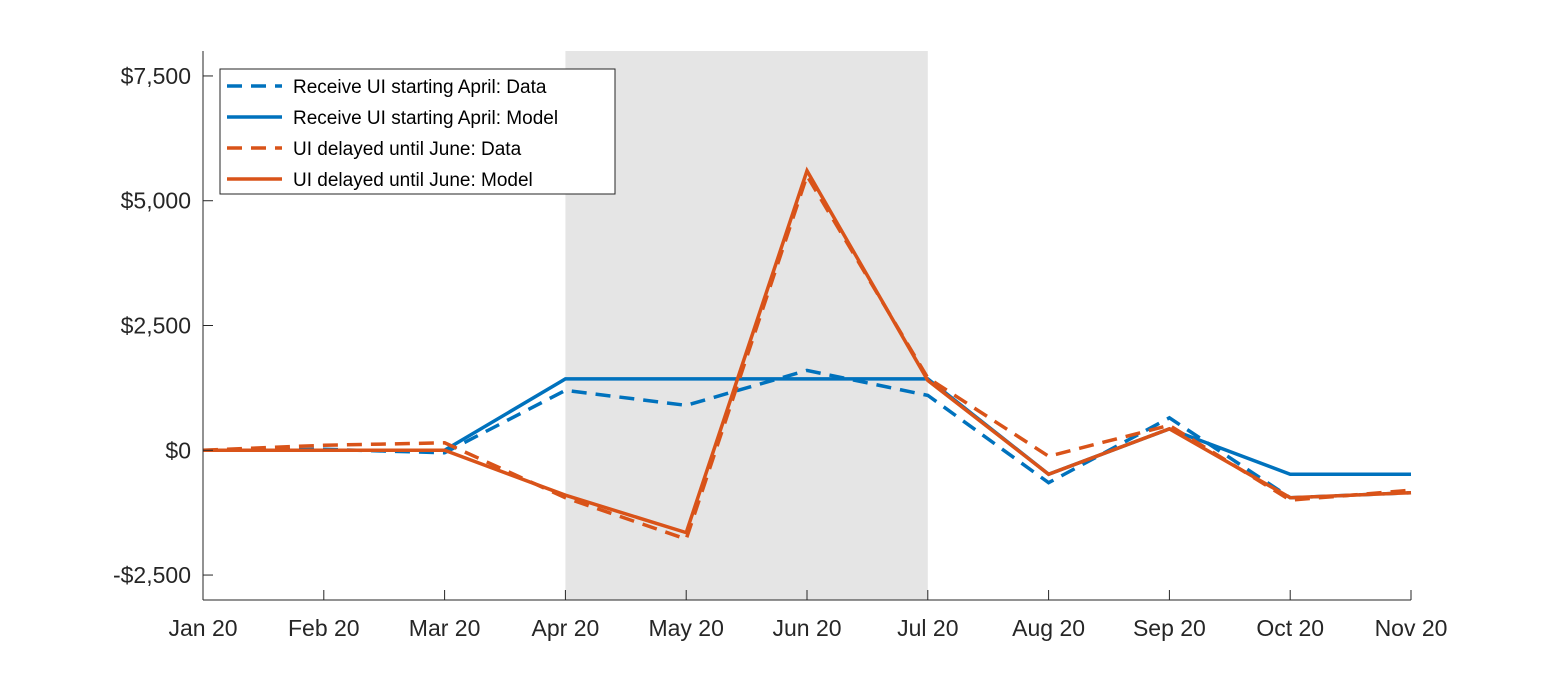 The image size is (1560, 675). What do you see at coordinates (156, 326) in the screenshot?
I see `y-tick-label: $2,500` at bounding box center [156, 326].